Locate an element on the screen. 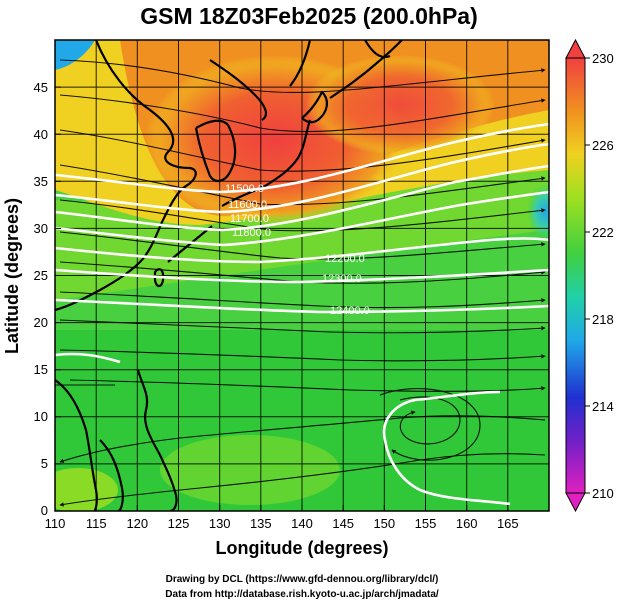 This screenshot has width=619, height=605. coastline-borneo is located at coordinates (111, 475).